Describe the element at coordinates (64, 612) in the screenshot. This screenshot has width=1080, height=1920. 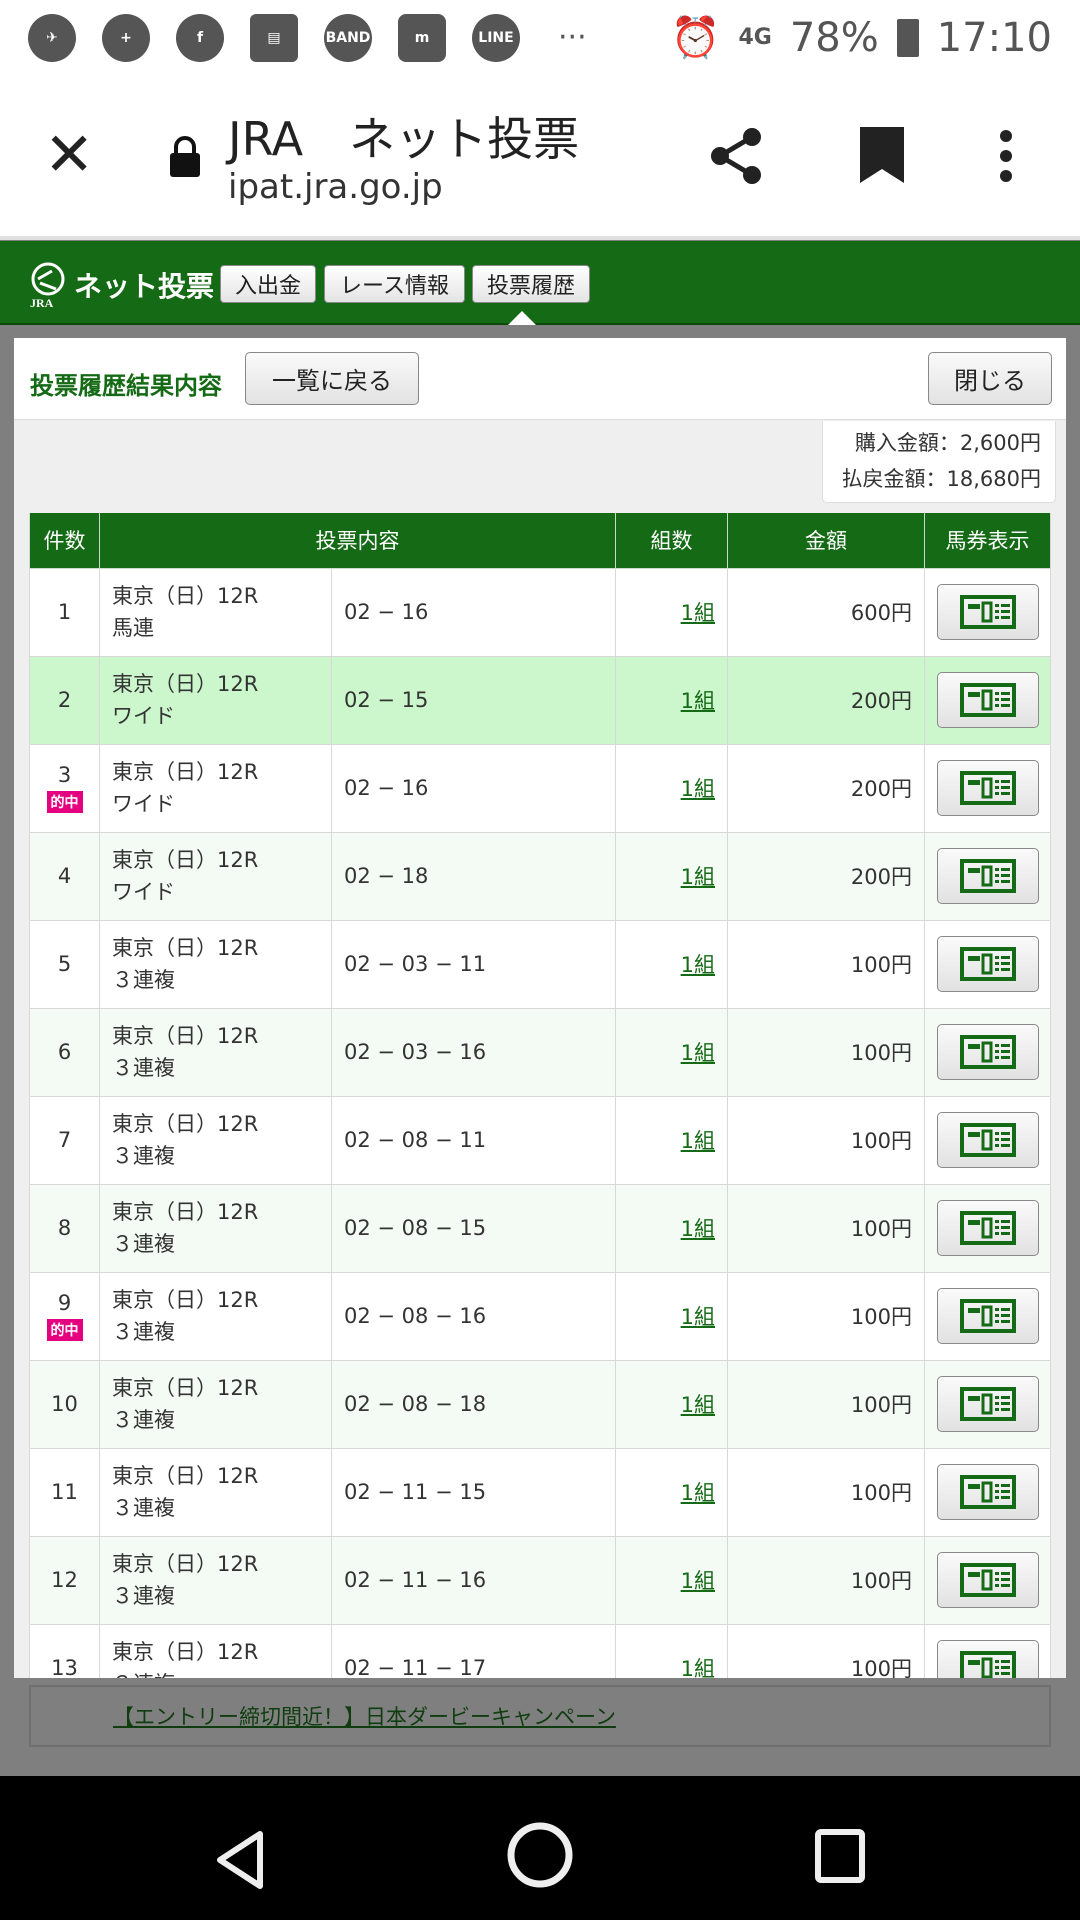
I see `row-number: 1` at that location.